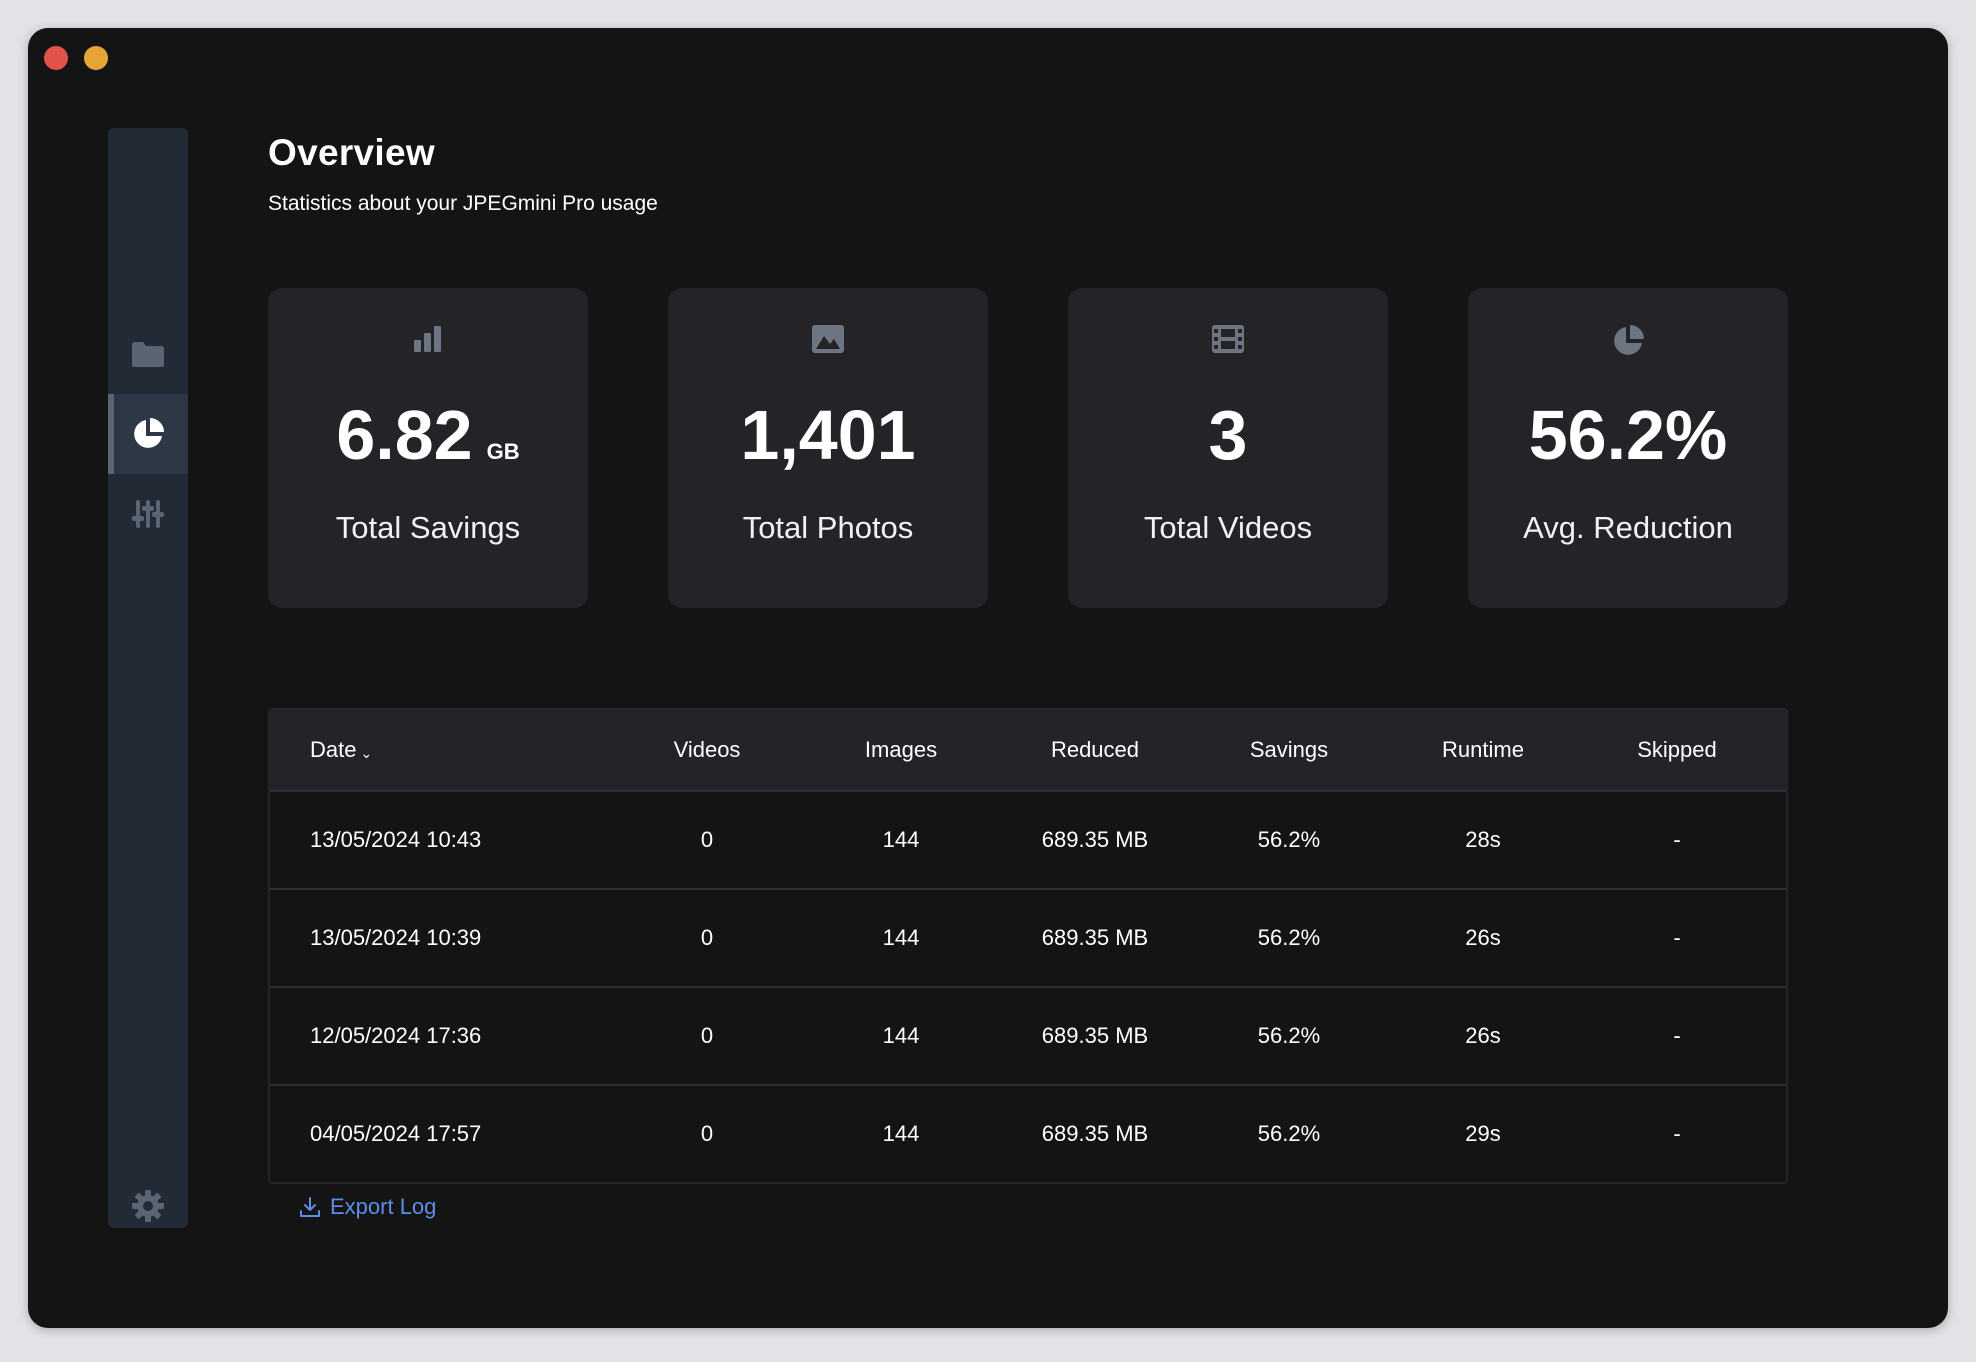 The height and width of the screenshot is (1362, 1976). Describe the element at coordinates (351, 152) in the screenshot. I see `page-title: Overview` at that location.